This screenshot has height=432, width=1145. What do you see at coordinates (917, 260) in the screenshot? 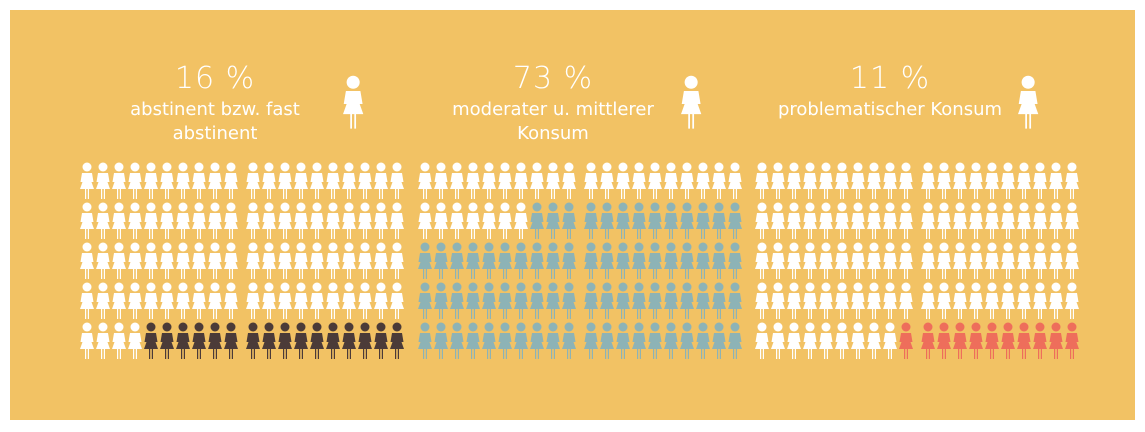
I see `pictogram-grid` at bounding box center [917, 260].